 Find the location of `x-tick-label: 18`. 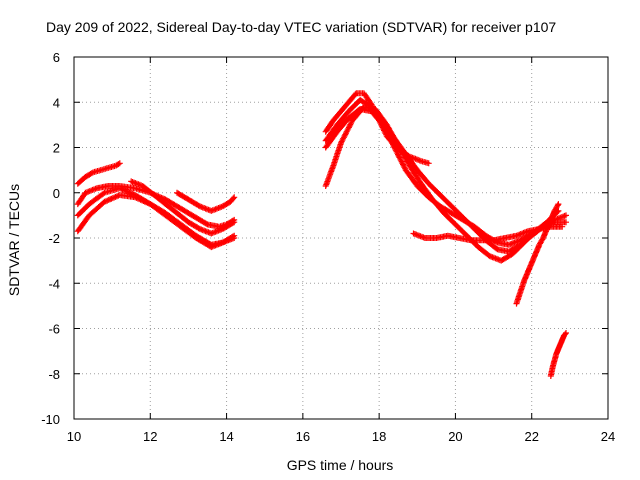

x-tick-label: 18 is located at coordinates (379, 436).